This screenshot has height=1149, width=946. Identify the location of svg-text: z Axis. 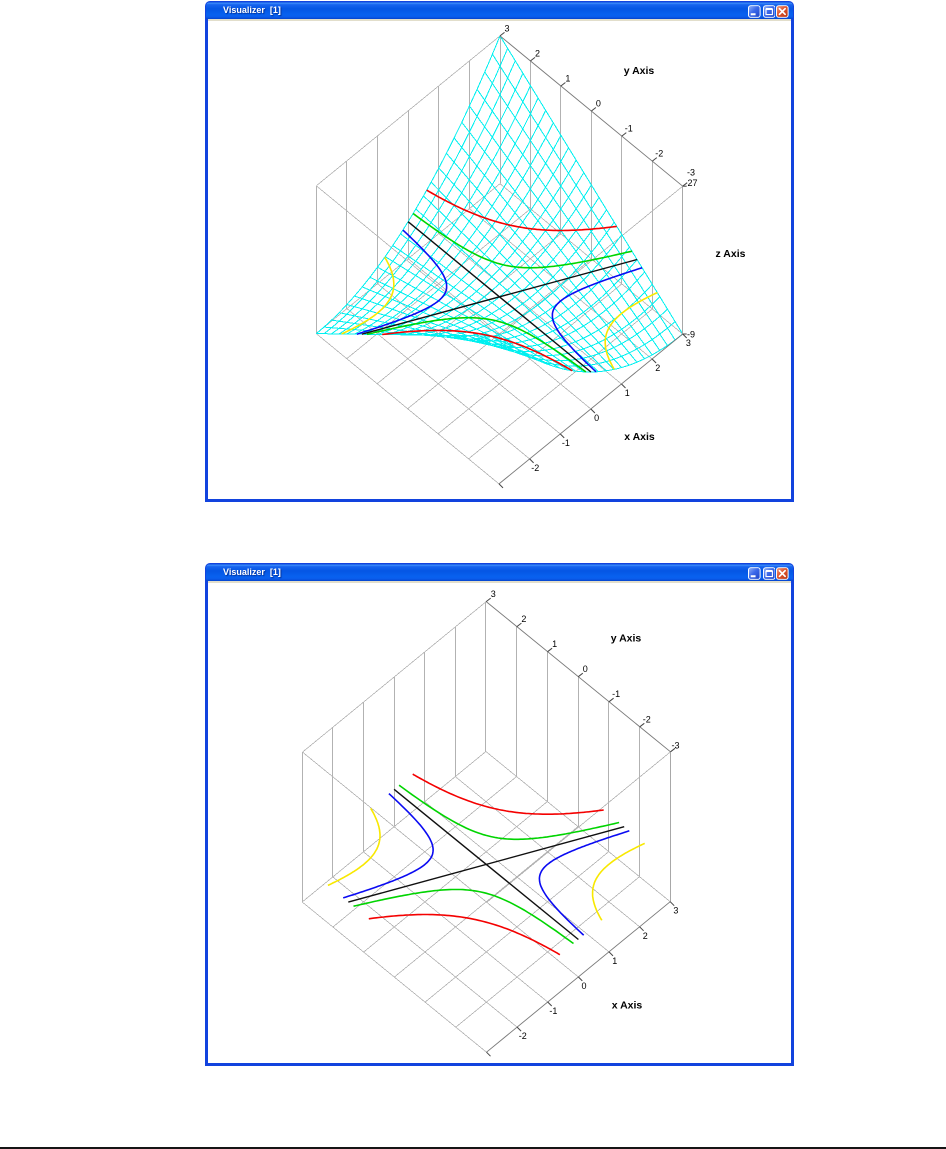
(731, 254).